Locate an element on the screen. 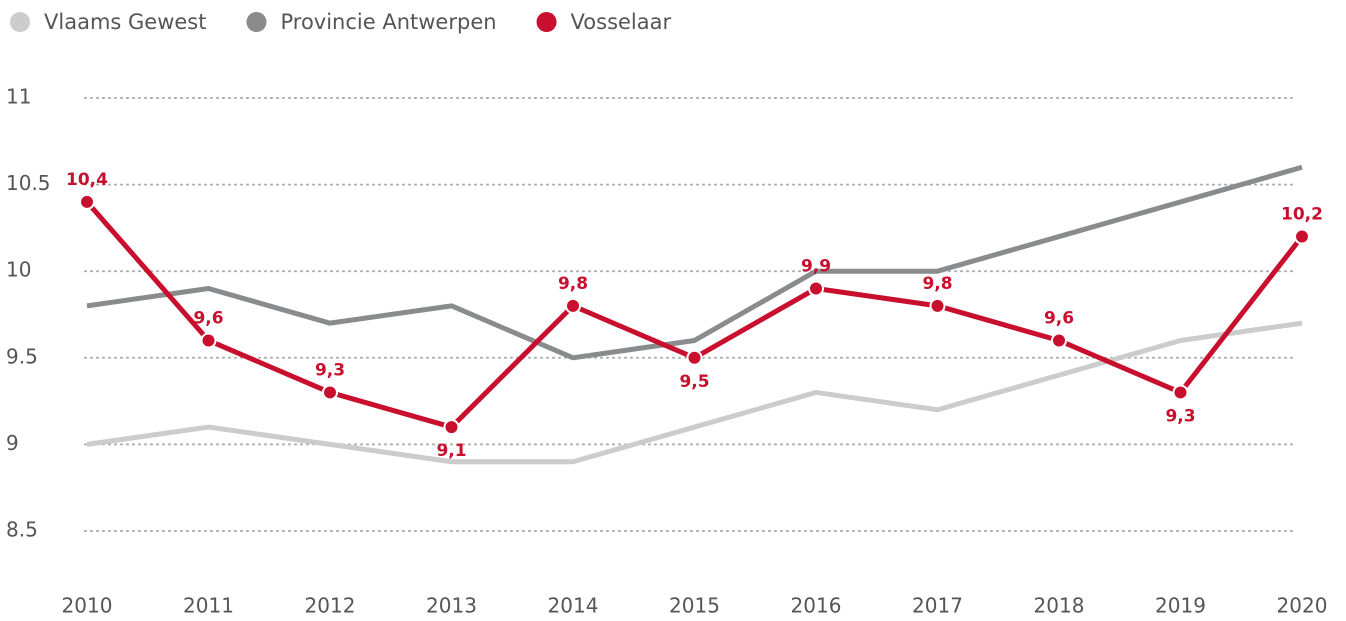 This screenshot has width=1346, height=621. data-label: 10,4 is located at coordinates (87, 180).